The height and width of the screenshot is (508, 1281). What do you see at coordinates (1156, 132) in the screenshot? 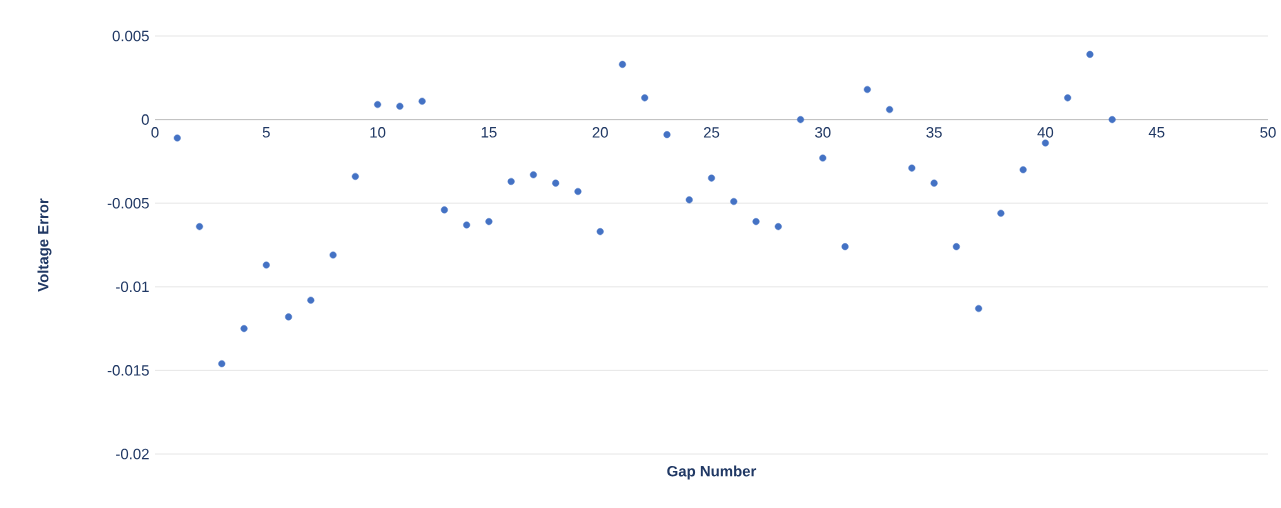
I see `x-tick-label: 45` at bounding box center [1156, 132].